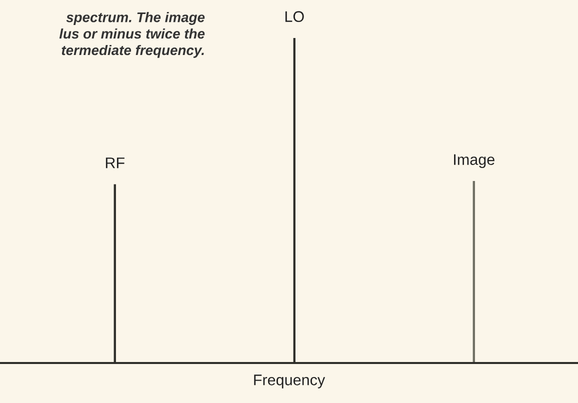 The image size is (578, 403). What do you see at coordinates (474, 161) in the screenshot?
I see `x-tick-label: Image` at bounding box center [474, 161].